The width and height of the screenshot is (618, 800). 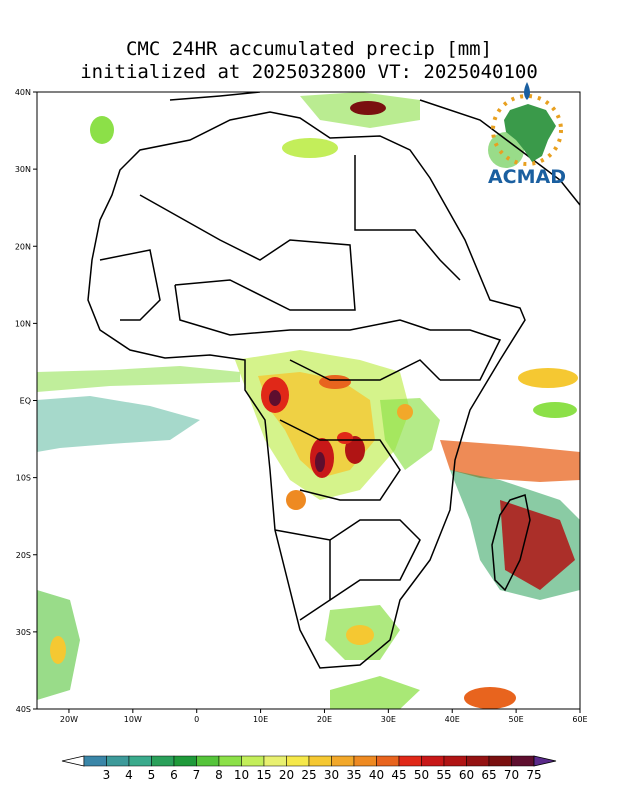 I want to click on lon-tick-label: 10E, so click(x=260, y=719).